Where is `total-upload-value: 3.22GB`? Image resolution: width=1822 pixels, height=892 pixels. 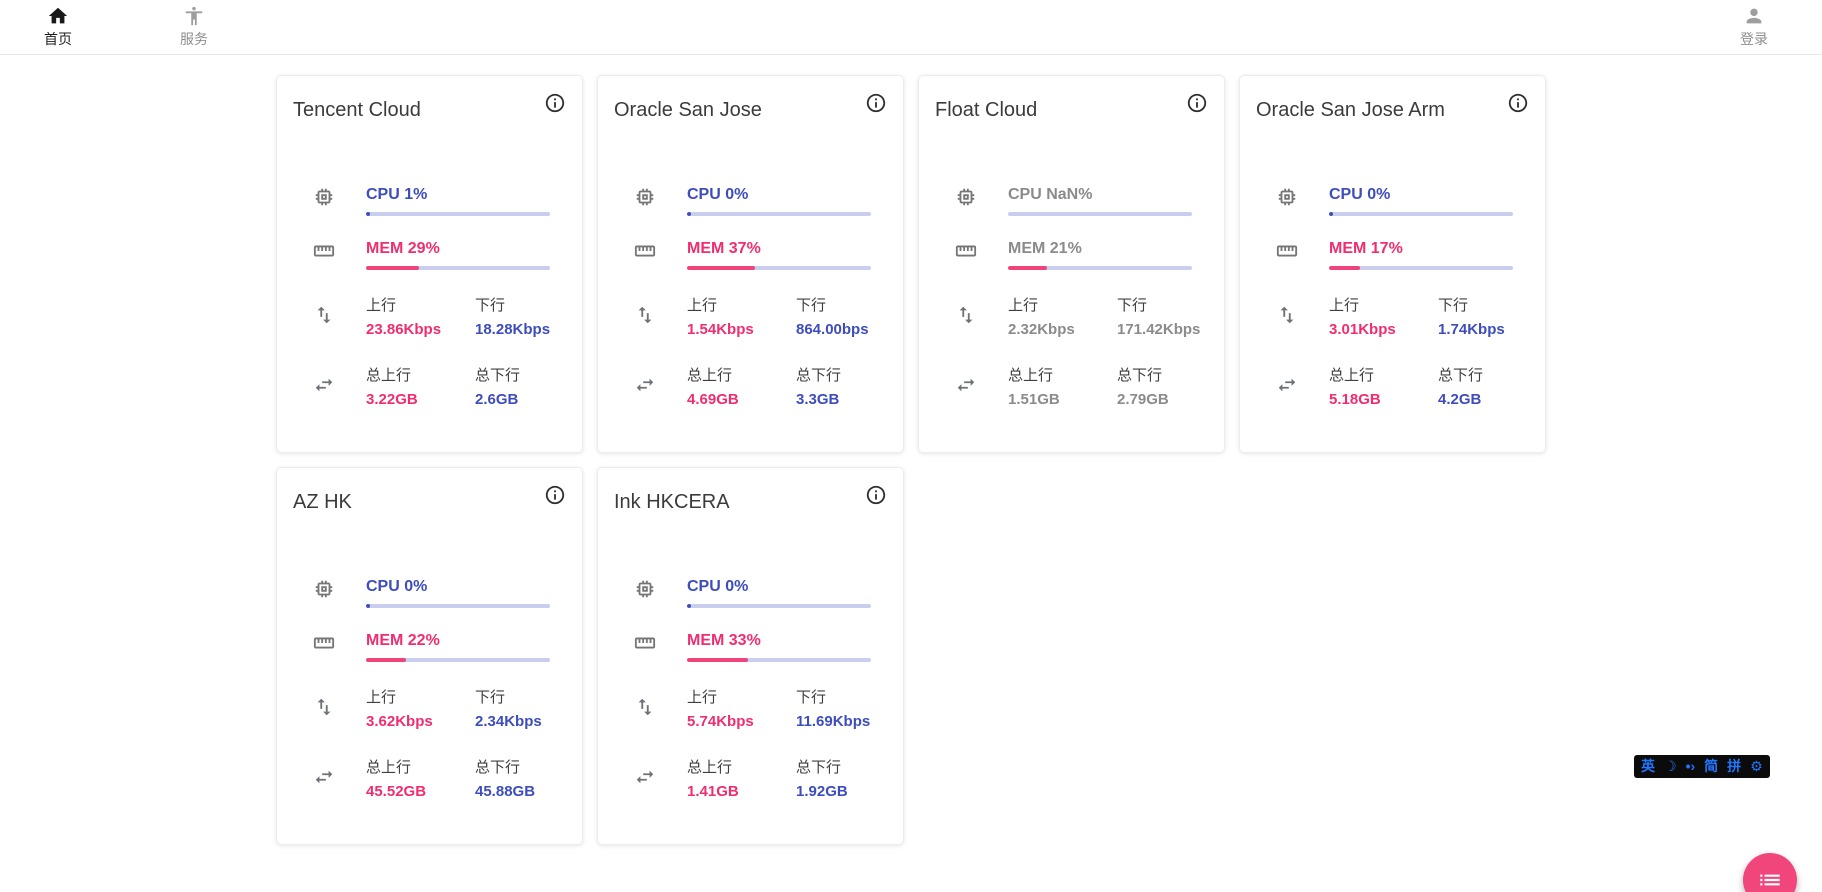 total-upload-value: 3.22GB is located at coordinates (392, 399).